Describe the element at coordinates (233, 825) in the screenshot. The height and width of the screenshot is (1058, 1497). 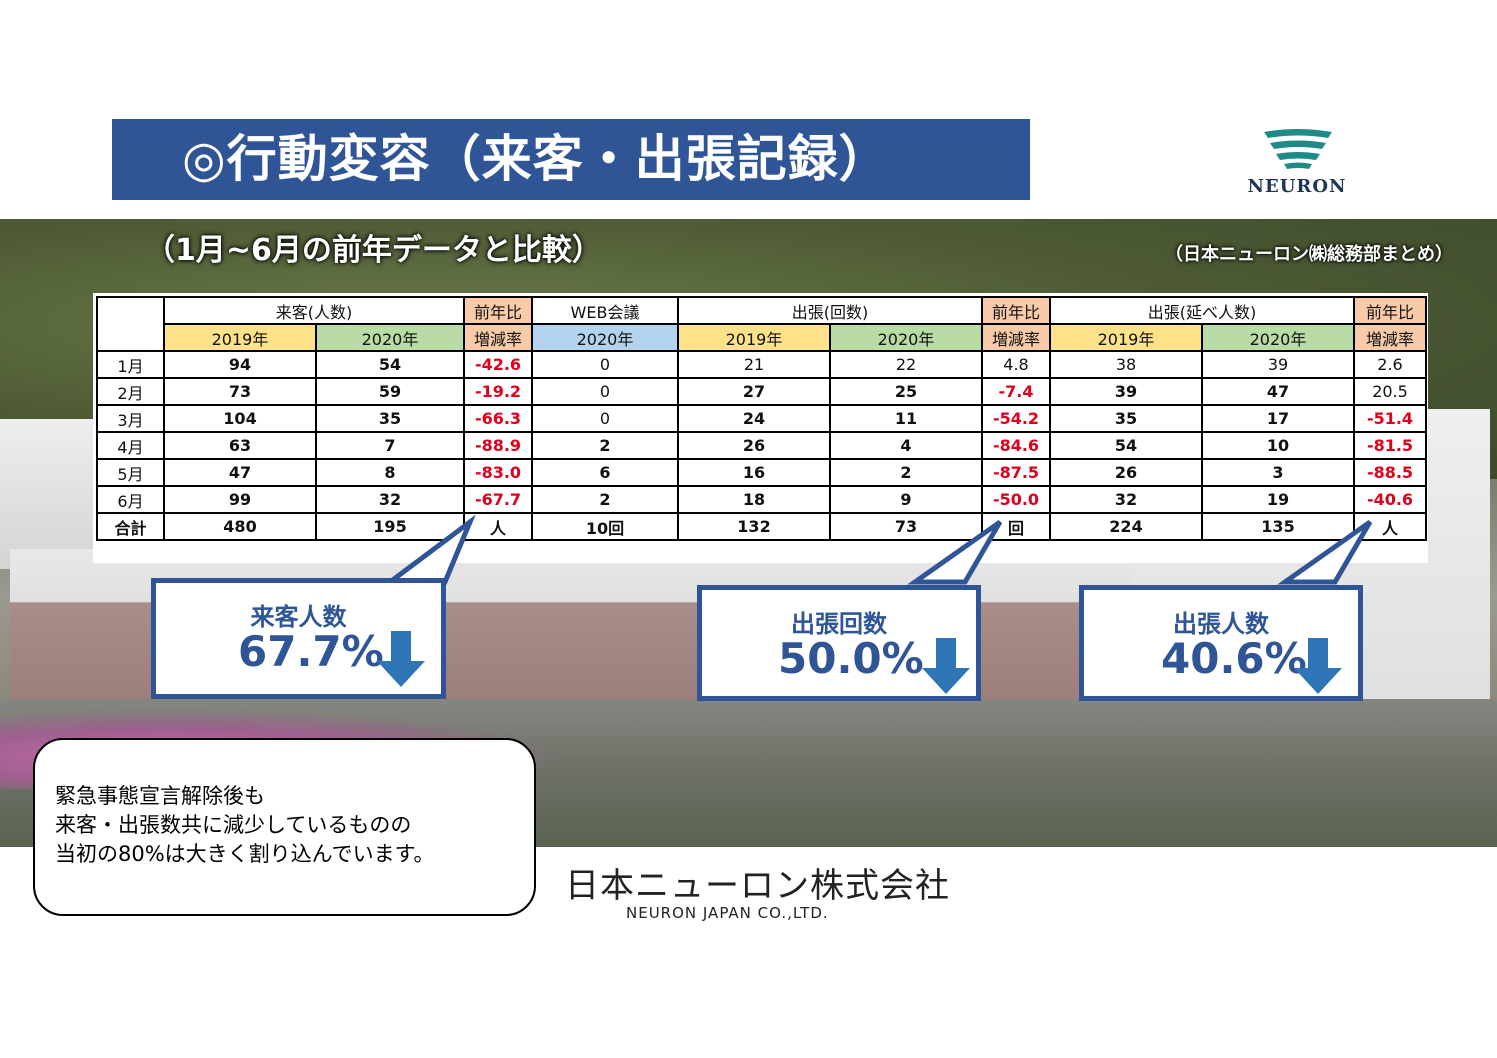
I see `comment-line-2: 来客・出張数共に減少しているものの` at that location.